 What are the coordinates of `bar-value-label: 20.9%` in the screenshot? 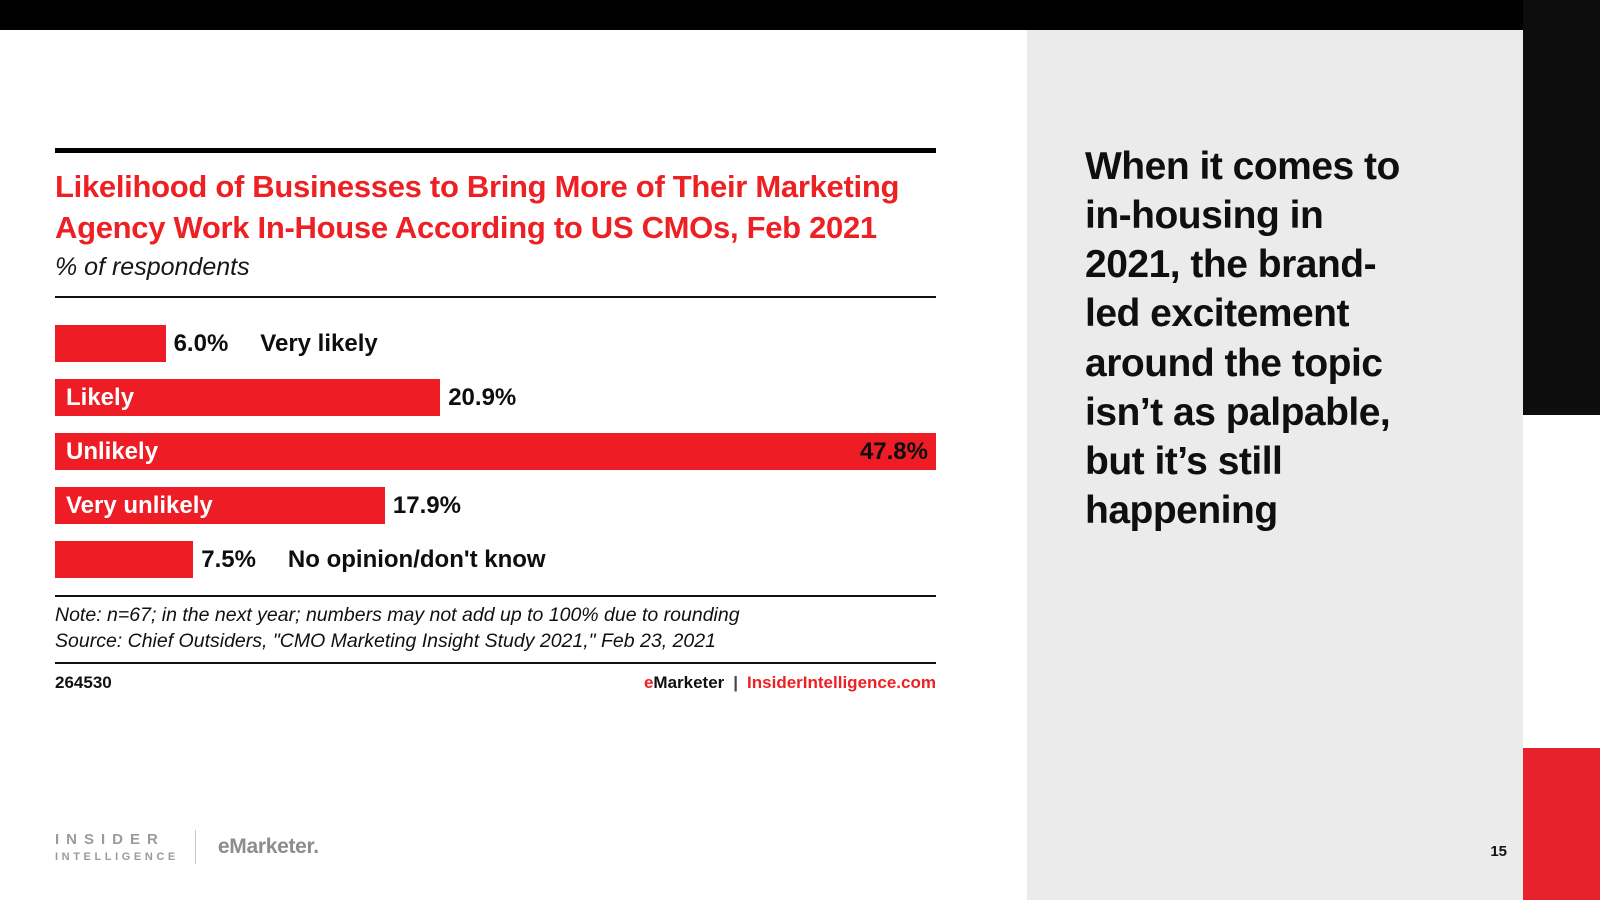 It's located at (482, 397).